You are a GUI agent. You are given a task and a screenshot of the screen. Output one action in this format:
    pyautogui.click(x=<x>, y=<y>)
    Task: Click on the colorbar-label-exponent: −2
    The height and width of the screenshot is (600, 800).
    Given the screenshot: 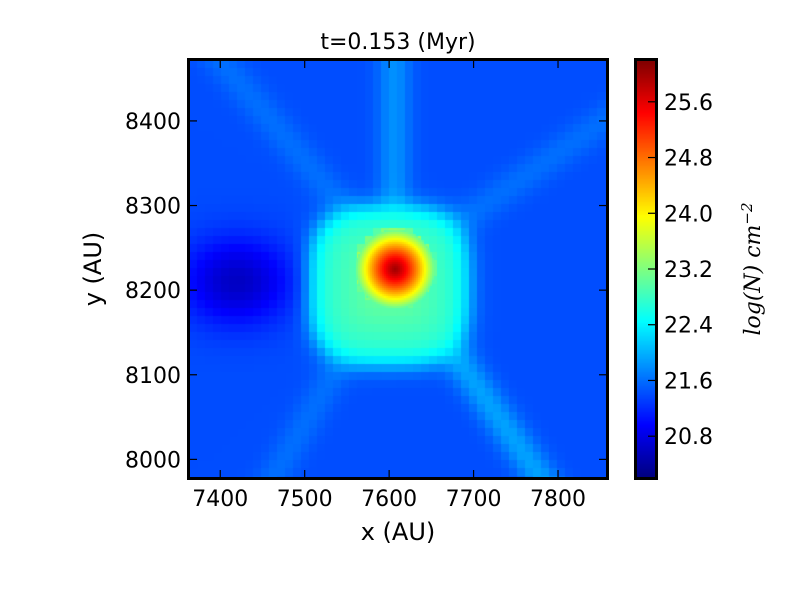 What is the action you would take?
    pyautogui.click(x=746, y=213)
    